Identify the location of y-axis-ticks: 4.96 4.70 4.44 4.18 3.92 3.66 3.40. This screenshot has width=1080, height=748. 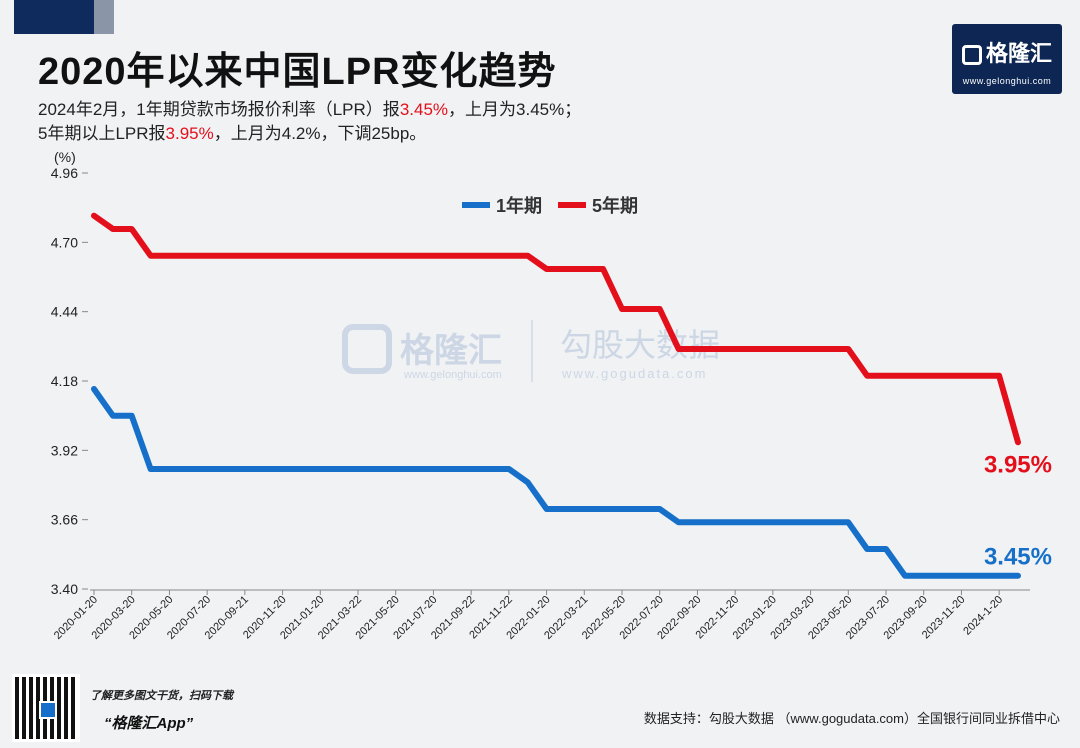
(69, 381).